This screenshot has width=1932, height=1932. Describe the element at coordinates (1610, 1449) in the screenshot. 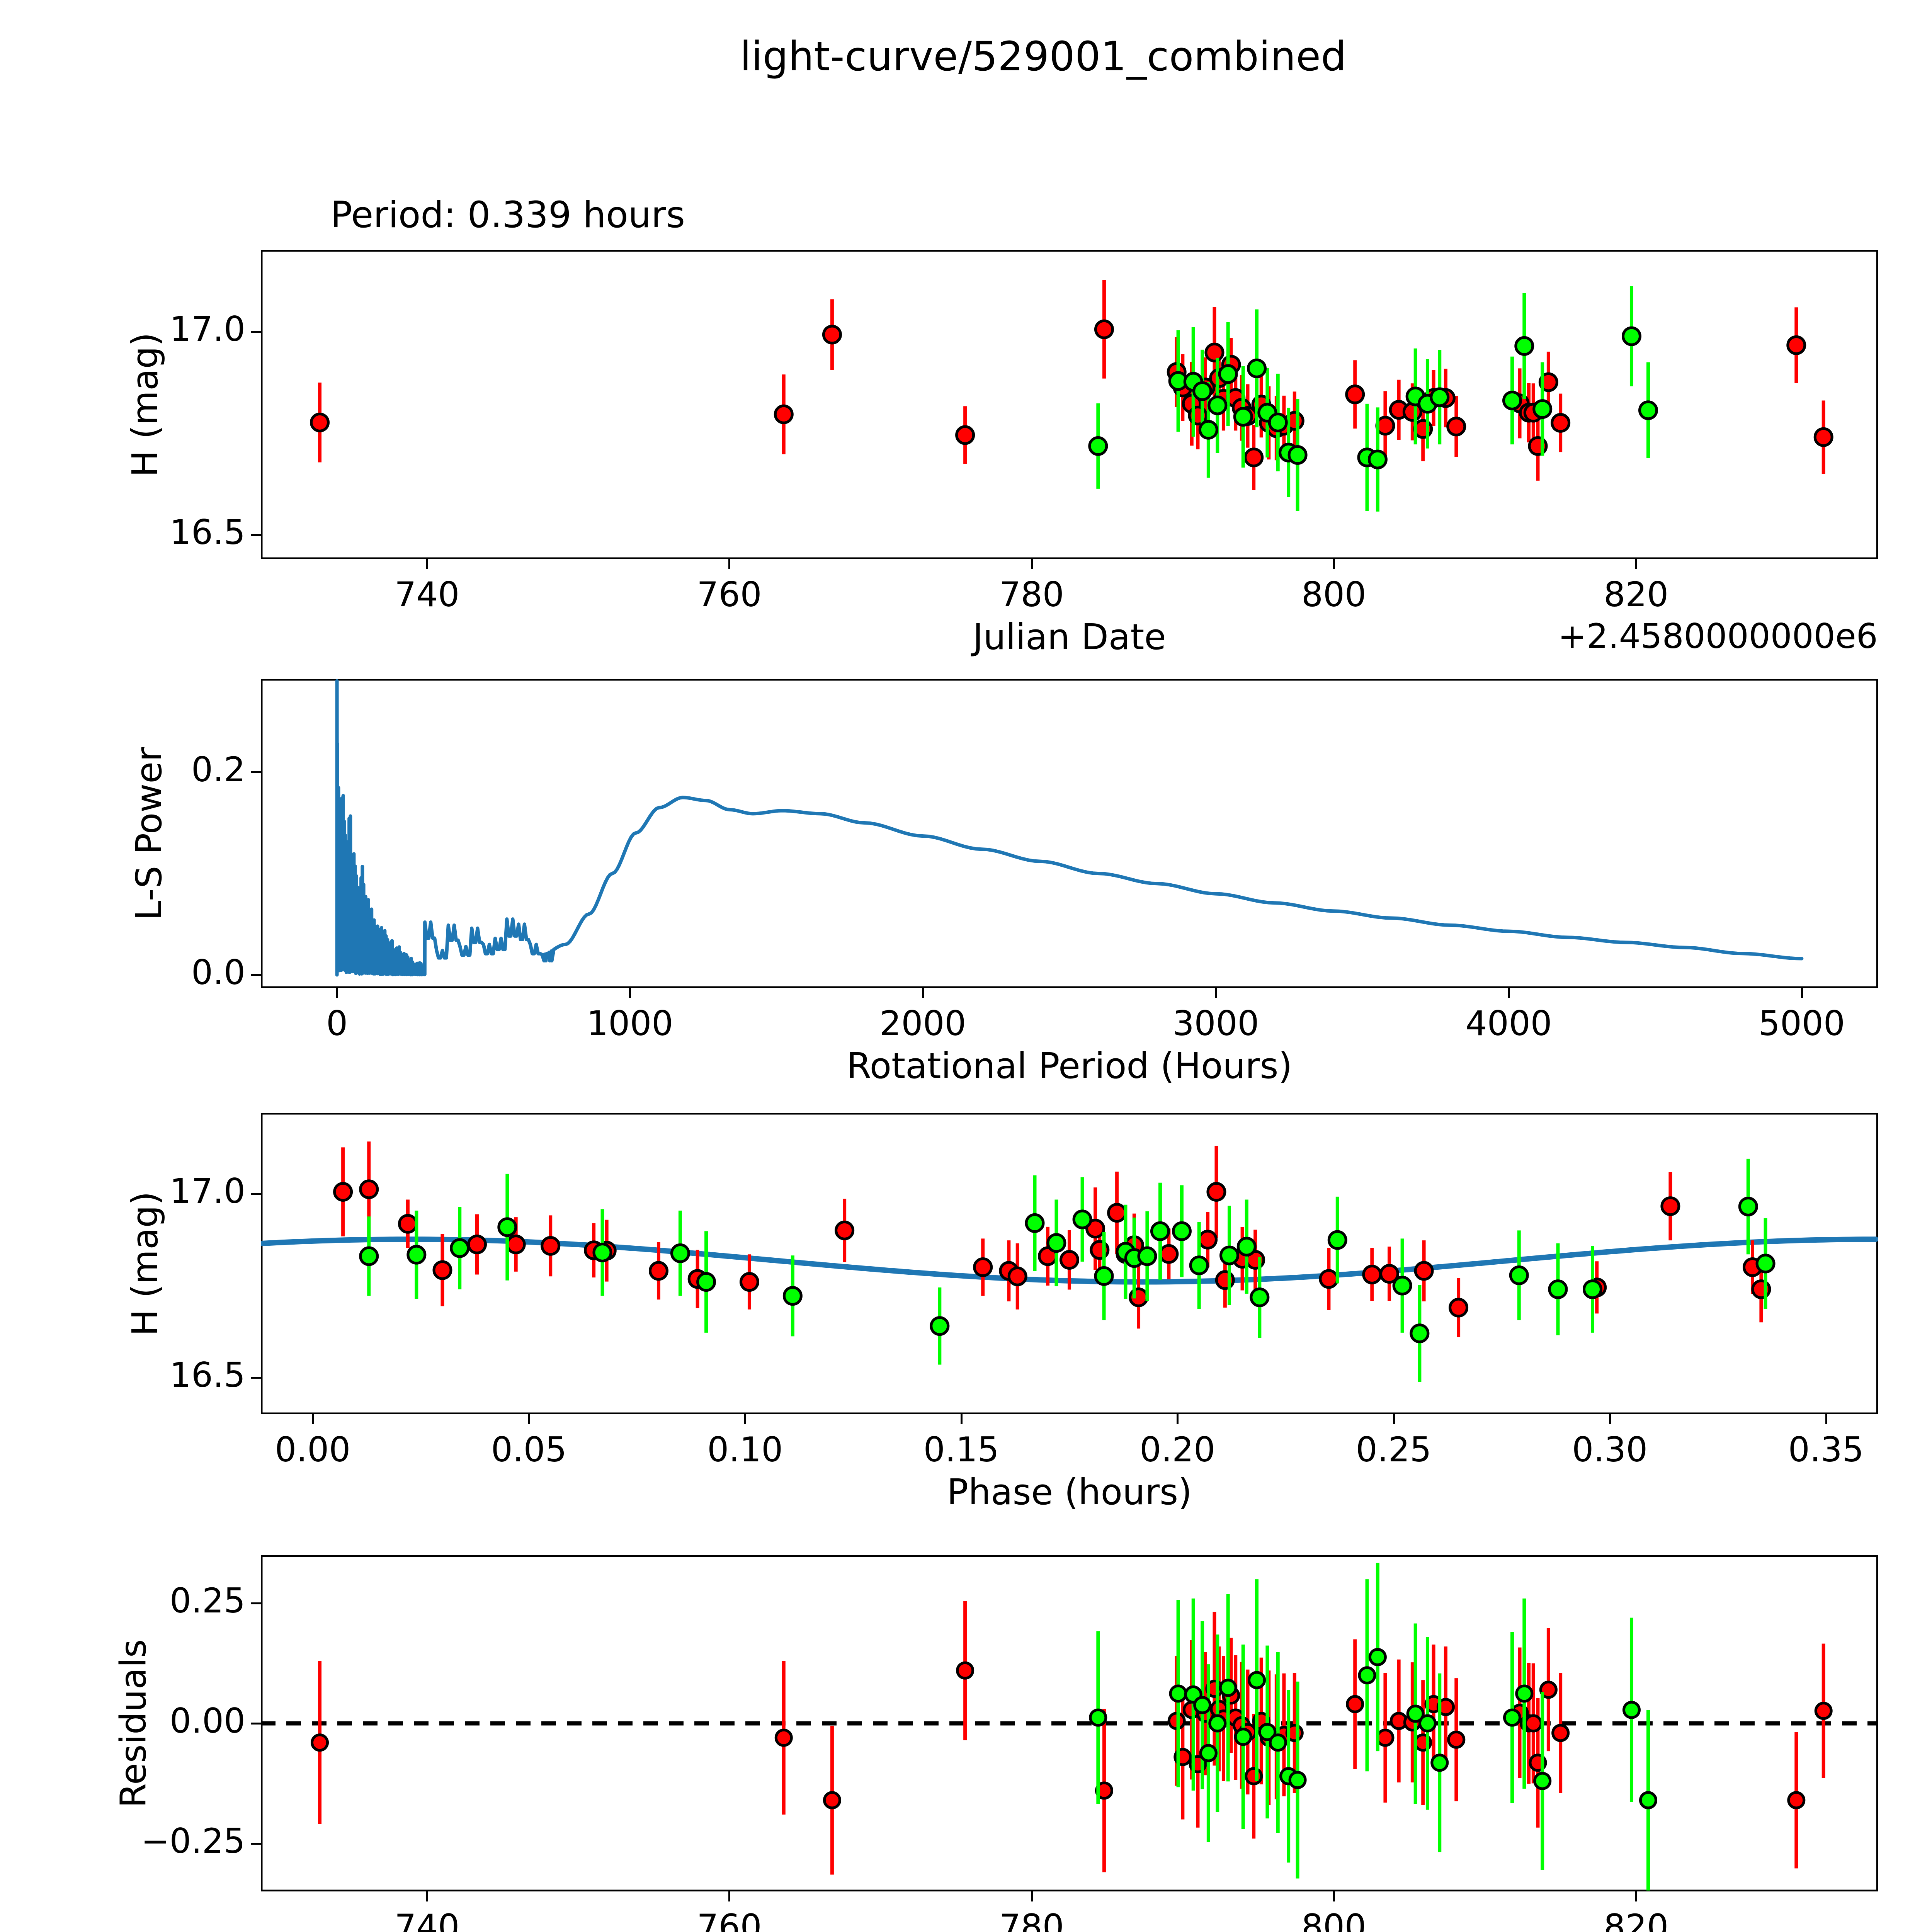

I see `tick-label: 0.30` at that location.